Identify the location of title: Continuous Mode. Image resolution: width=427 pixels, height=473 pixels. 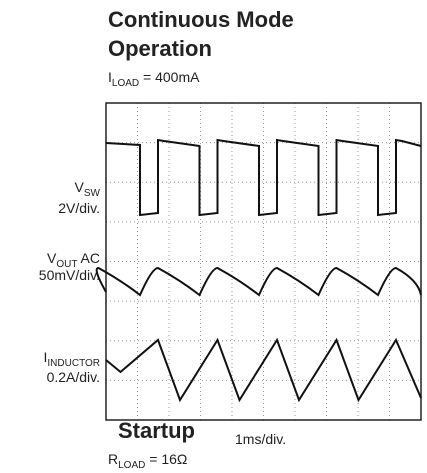
(201, 19).